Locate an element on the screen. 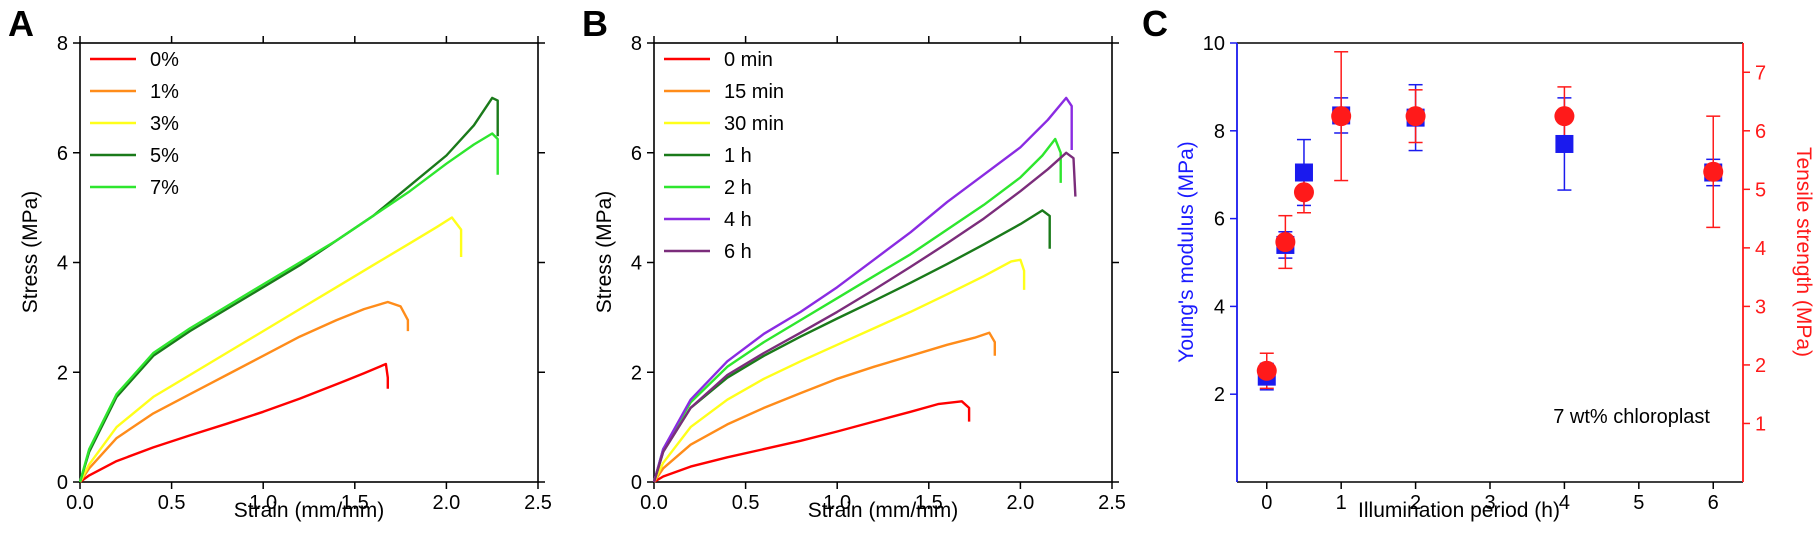  panel-a-xtick-label: 0.0 is located at coordinates (80, 503).